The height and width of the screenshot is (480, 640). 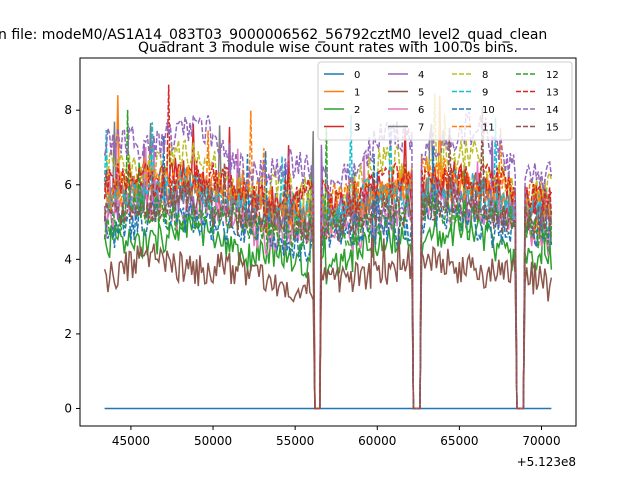 I want to click on x-tick-label: 50000, so click(x=213, y=441).